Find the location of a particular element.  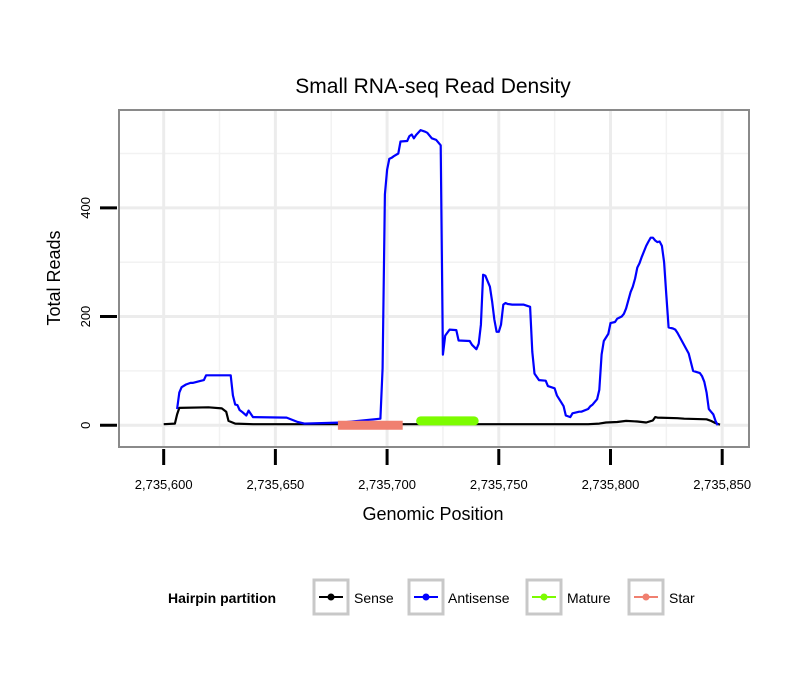

legend-label-antisense: Antisense is located at coordinates (479, 598).